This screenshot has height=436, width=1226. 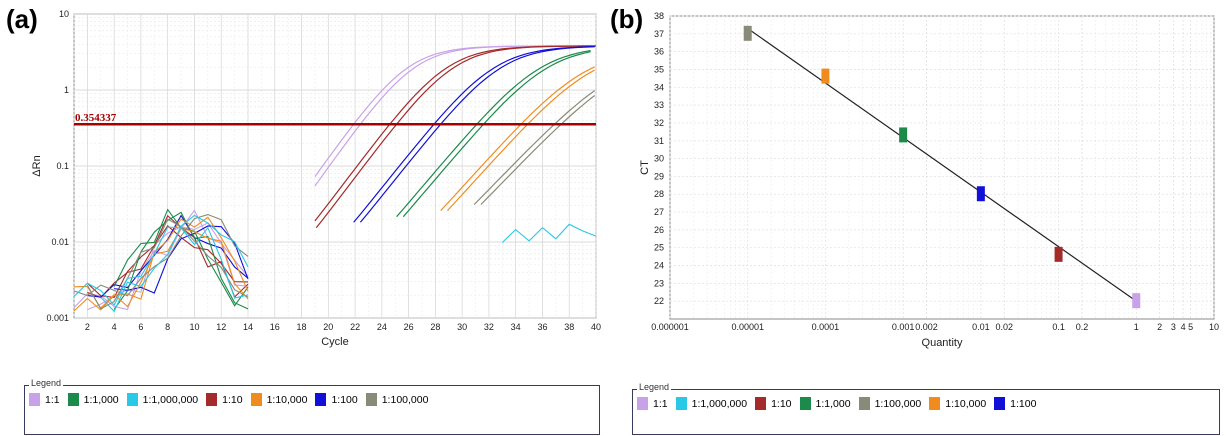 What do you see at coordinates (659, 230) in the screenshot?
I see `y-tick-label: 26` at bounding box center [659, 230].